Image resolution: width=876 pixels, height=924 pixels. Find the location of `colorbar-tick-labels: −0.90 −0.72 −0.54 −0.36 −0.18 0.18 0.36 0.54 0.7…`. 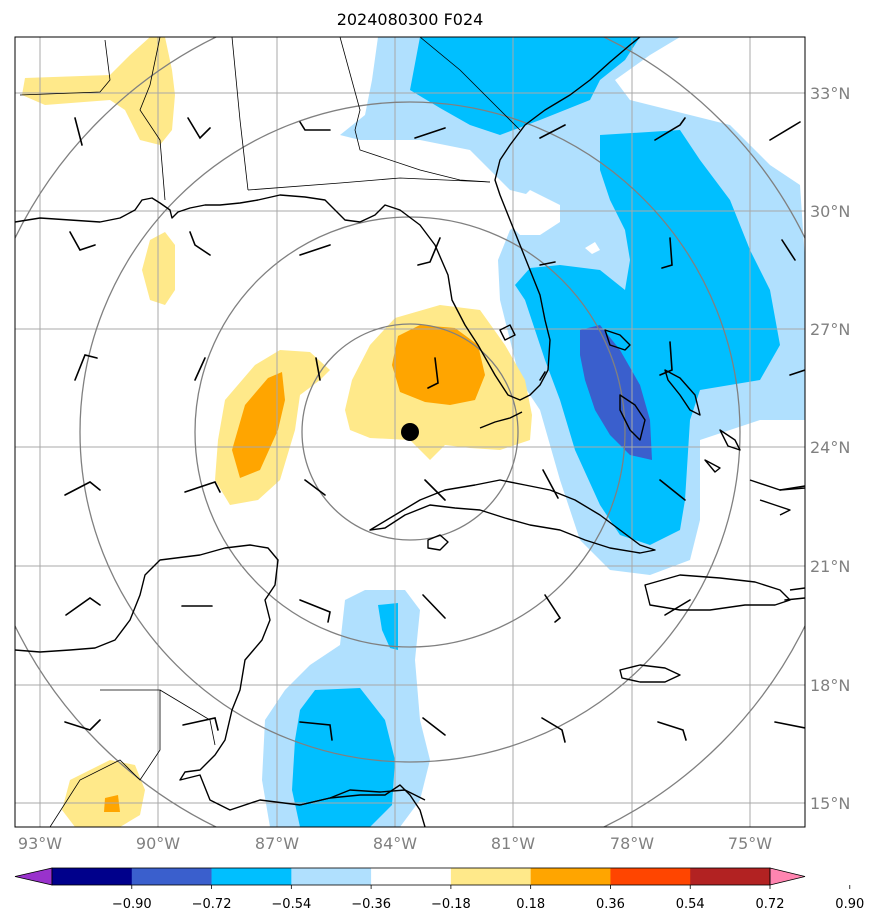

colorbar-tick-labels: −0.90 −0.72 −0.54 −0.36 −0.18 0.18 0.36 0.54 0.7… is located at coordinates (488, 898).